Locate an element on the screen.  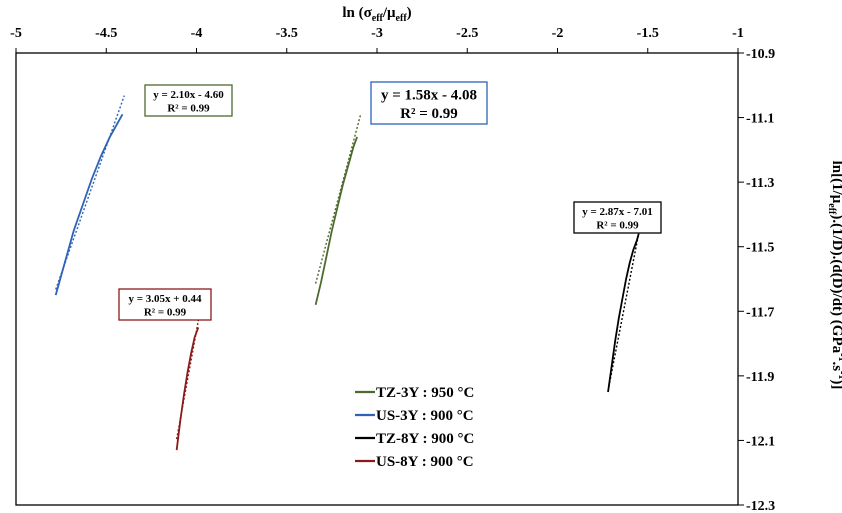
y-axis-title: ln[(1/μeff).(1/D).(d(D)/dt) (GPa-1.s-1)] is located at coordinates (834, 275).